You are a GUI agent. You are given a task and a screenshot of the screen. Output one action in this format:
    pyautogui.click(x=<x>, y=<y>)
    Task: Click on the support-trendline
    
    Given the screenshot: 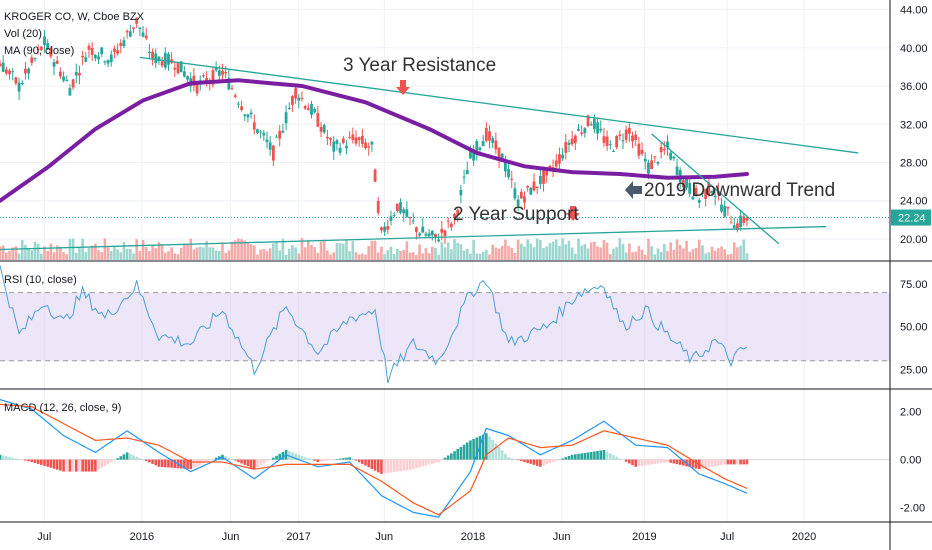 What is the action you would take?
    pyautogui.click(x=413, y=238)
    